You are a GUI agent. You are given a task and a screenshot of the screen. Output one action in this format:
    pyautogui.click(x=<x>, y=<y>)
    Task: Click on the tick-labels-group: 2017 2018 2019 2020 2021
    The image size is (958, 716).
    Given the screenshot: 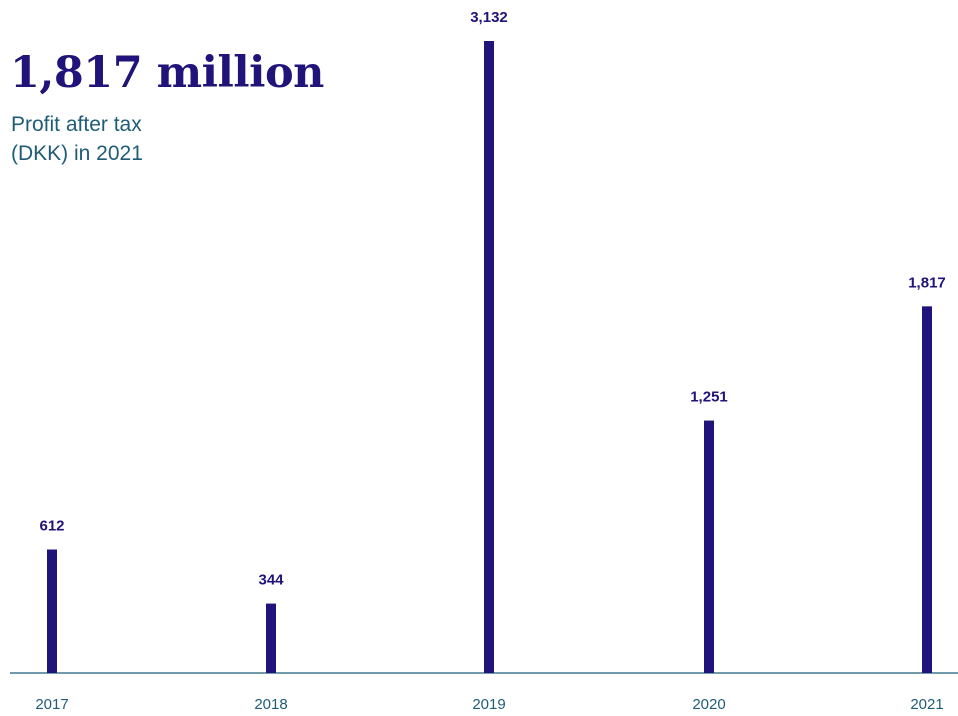 What is the action you would take?
    pyautogui.click(x=489, y=704)
    